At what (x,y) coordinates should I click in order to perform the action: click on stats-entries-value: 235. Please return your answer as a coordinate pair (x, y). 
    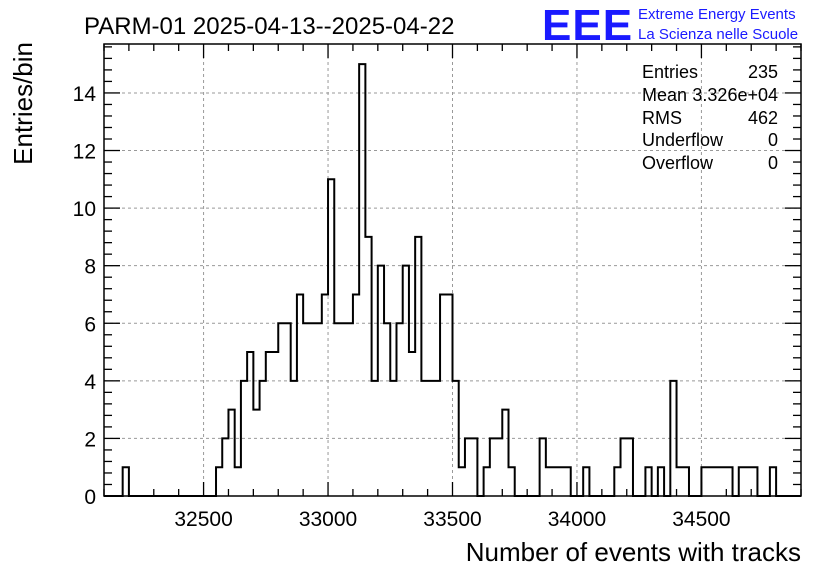
    Looking at the image, I should click on (763, 72).